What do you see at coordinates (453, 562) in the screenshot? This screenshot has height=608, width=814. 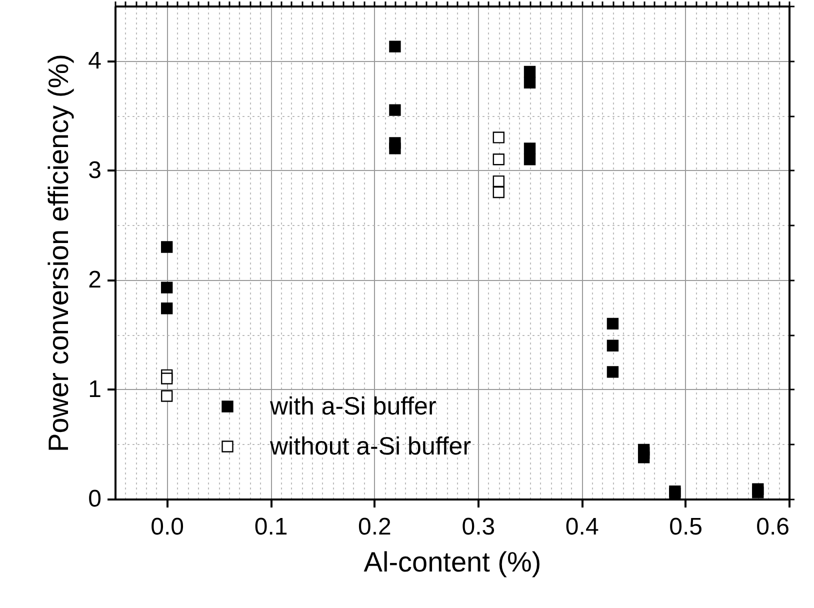 I see `x-axis-title: Al-content (%)` at bounding box center [453, 562].